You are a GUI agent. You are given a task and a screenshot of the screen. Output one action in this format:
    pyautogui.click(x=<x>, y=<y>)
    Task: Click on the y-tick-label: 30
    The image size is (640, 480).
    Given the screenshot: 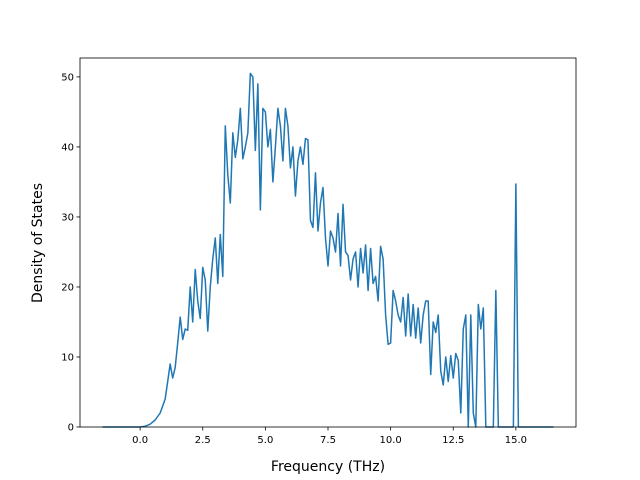 What is the action you would take?
    pyautogui.click(x=67, y=217)
    